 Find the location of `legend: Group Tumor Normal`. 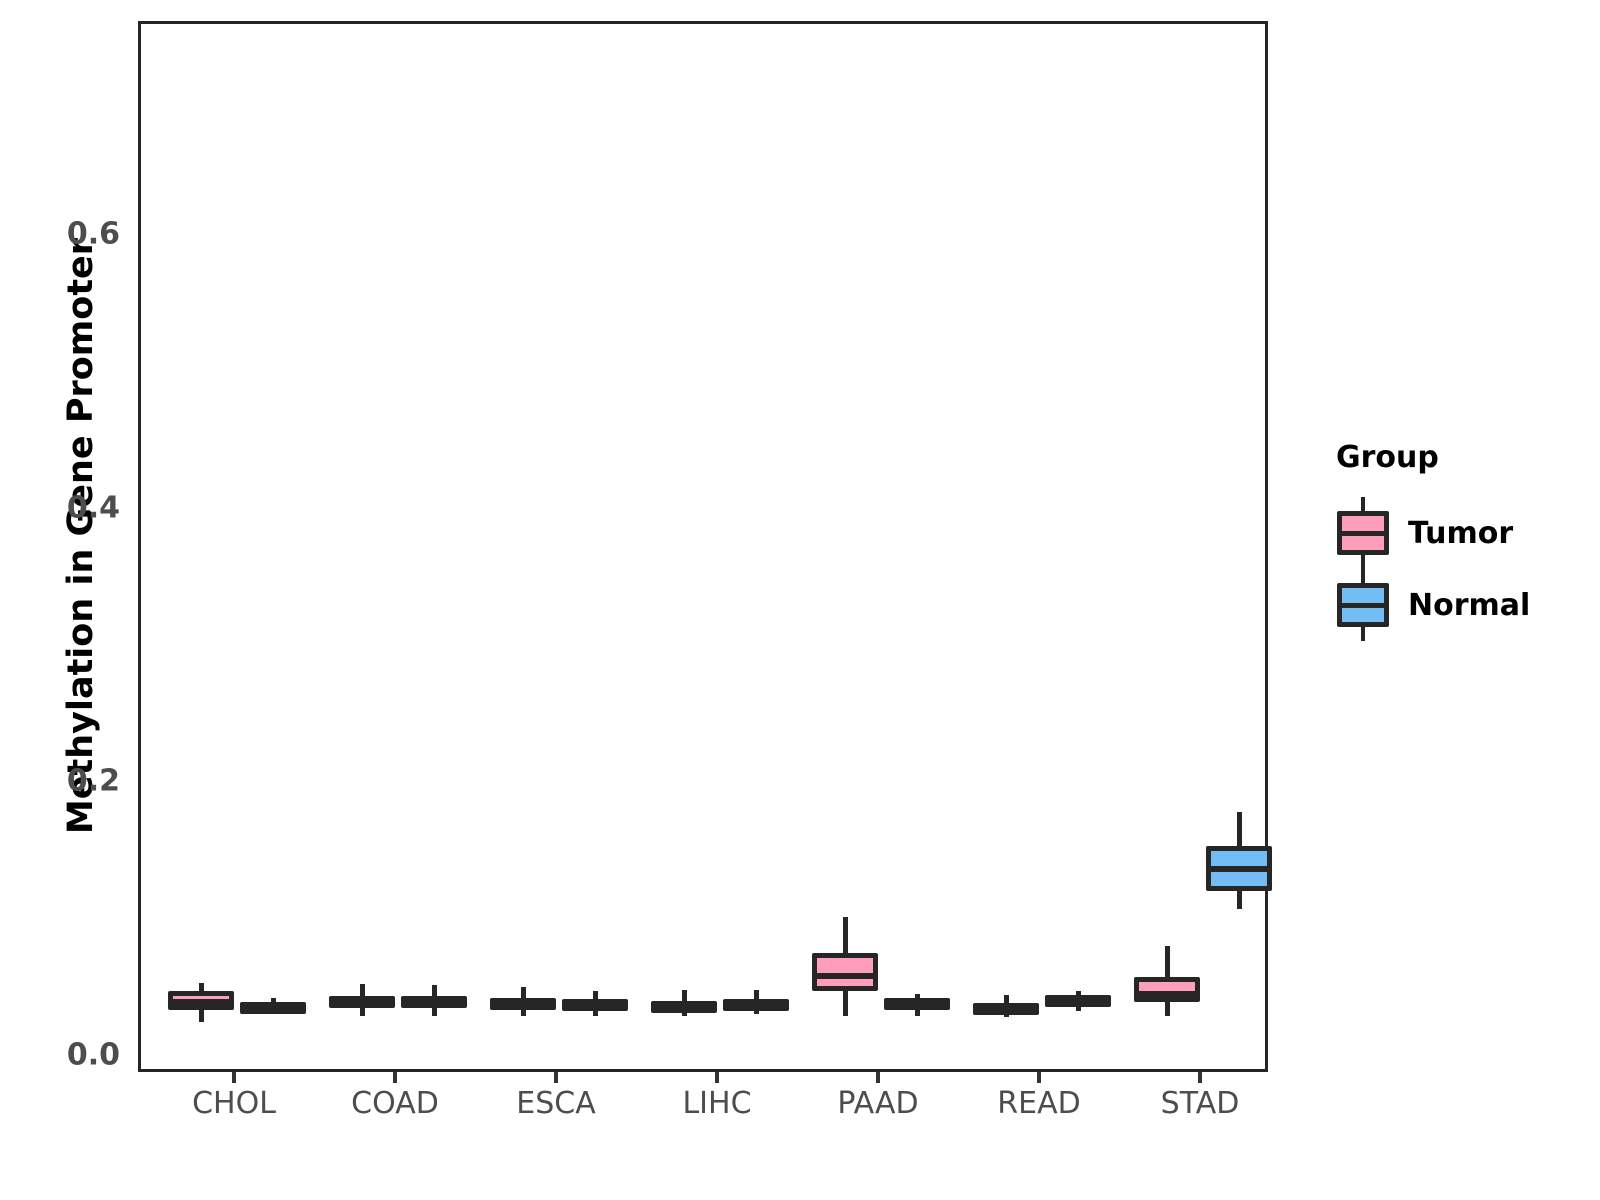

legend: Group Tumor Normal is located at coordinates (1459, 540).